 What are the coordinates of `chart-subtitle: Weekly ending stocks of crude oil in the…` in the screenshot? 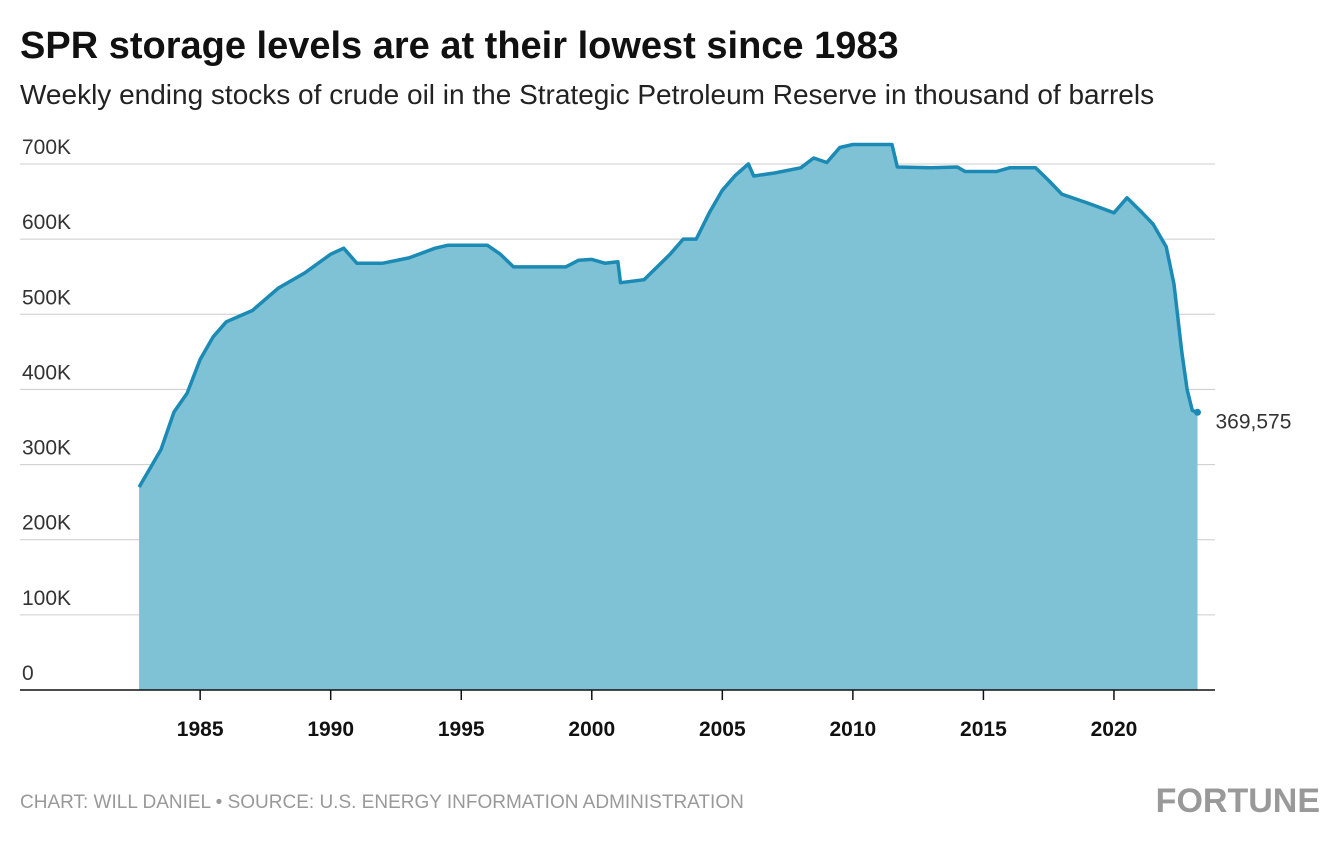 It's located at (587, 94).